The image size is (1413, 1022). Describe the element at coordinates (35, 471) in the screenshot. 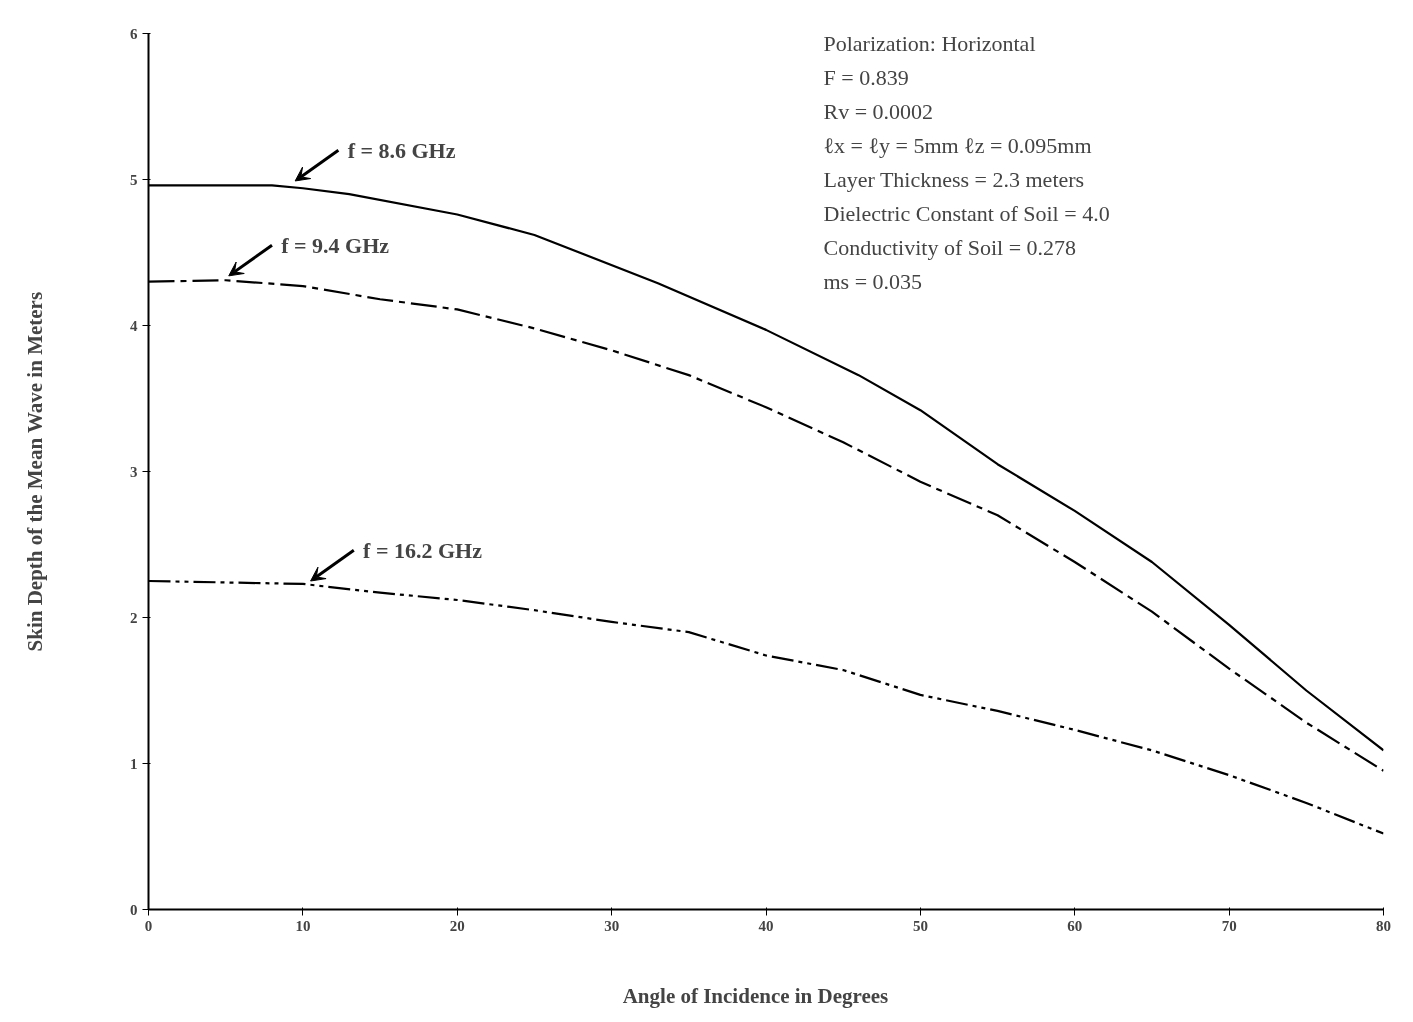

I see `y-axis-title: Skin Depth of the Mean Wave in Meters` at that location.